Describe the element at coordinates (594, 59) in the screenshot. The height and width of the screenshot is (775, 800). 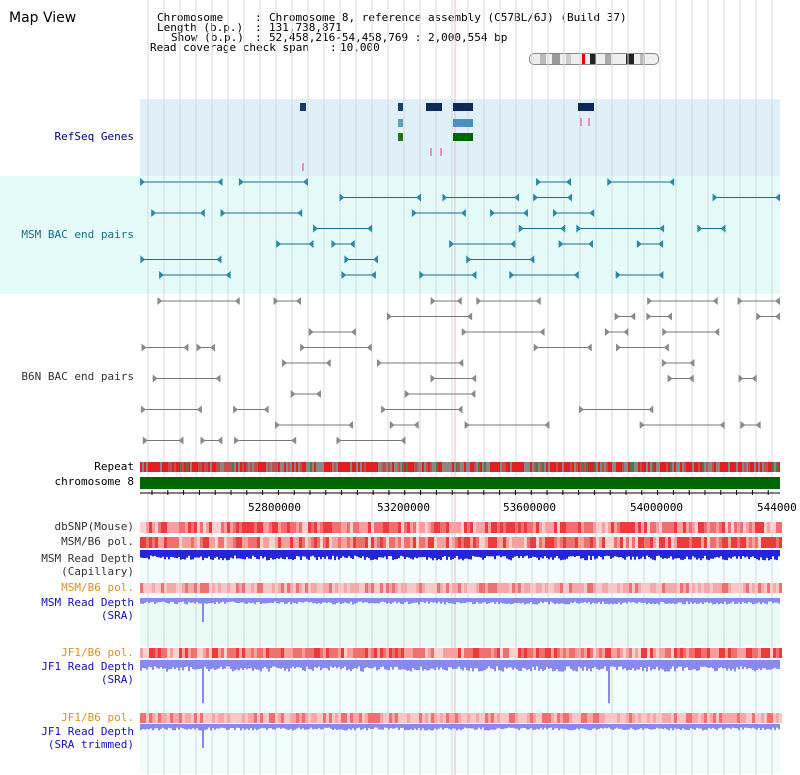
I see `chromosome-ideogram` at that location.